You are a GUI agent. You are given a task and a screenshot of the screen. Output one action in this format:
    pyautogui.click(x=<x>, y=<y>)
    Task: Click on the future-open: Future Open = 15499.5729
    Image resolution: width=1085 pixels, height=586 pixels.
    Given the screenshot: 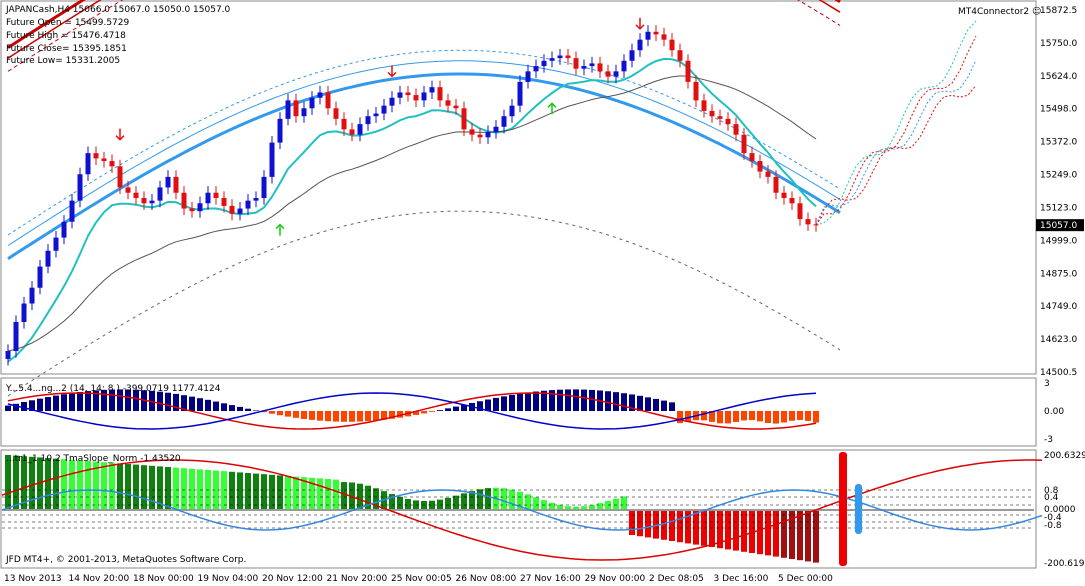 What is the action you would take?
    pyautogui.click(x=67, y=23)
    